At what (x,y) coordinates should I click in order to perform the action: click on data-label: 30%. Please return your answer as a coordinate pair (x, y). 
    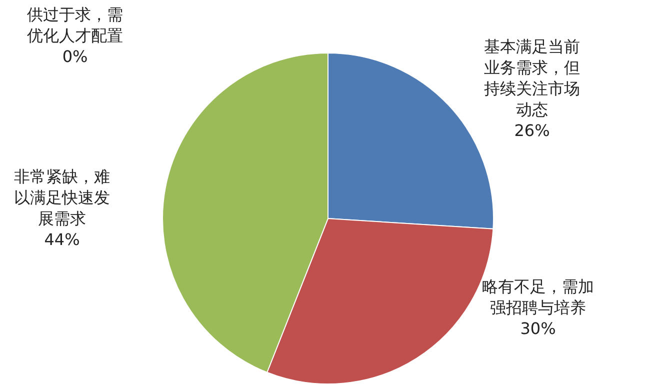
    Looking at the image, I should click on (538, 328).